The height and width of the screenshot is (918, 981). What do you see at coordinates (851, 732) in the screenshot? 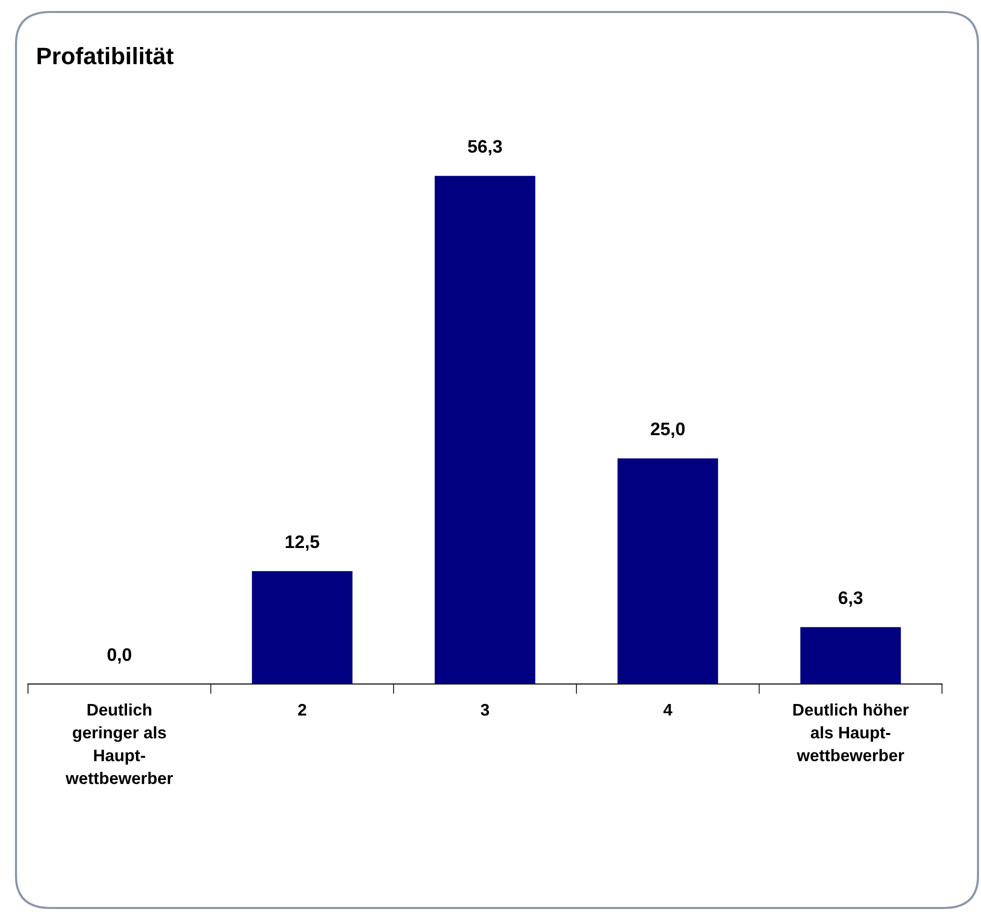
I see `x-tick-label: Deutlich höher als Haupt- wettbewerber` at bounding box center [851, 732].